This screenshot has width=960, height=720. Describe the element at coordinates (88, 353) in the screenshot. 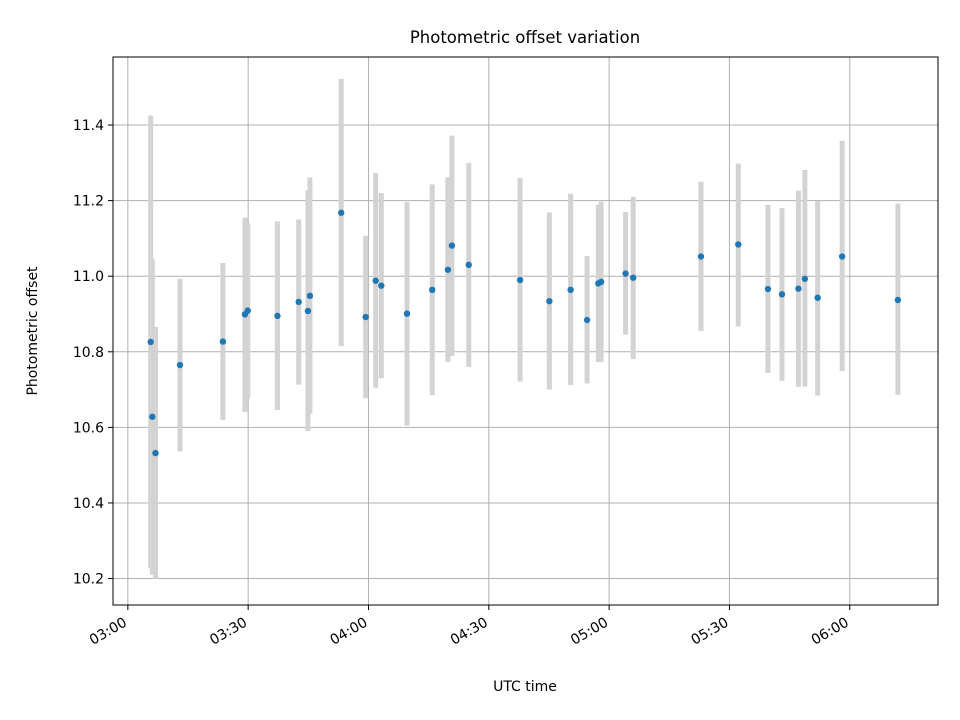

I see `y-tick-label: 10.8` at that location.